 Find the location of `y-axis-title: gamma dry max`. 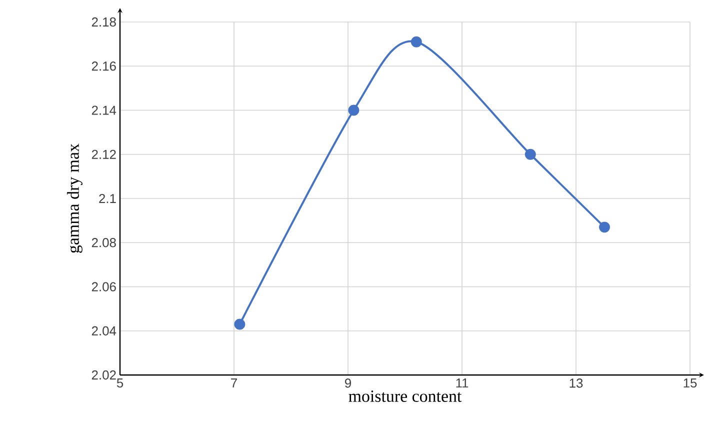

y-axis-title: gamma dry max is located at coordinates (74, 198).